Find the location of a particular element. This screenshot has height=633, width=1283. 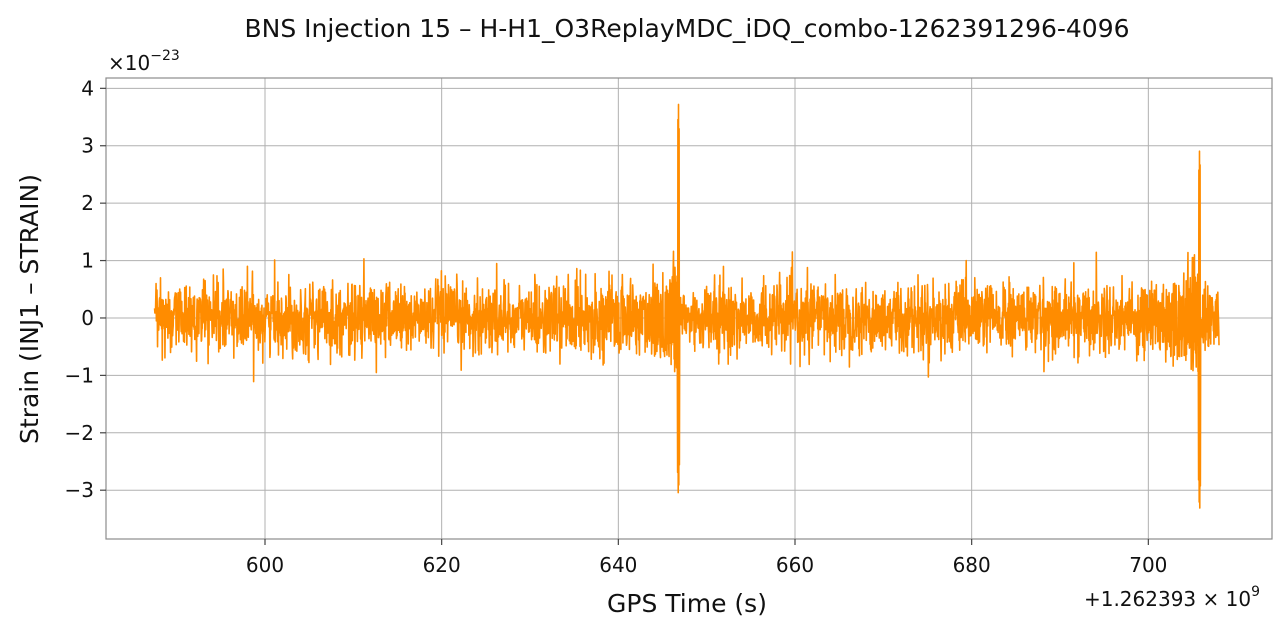

y-tick-label: 2 is located at coordinates (87, 203).